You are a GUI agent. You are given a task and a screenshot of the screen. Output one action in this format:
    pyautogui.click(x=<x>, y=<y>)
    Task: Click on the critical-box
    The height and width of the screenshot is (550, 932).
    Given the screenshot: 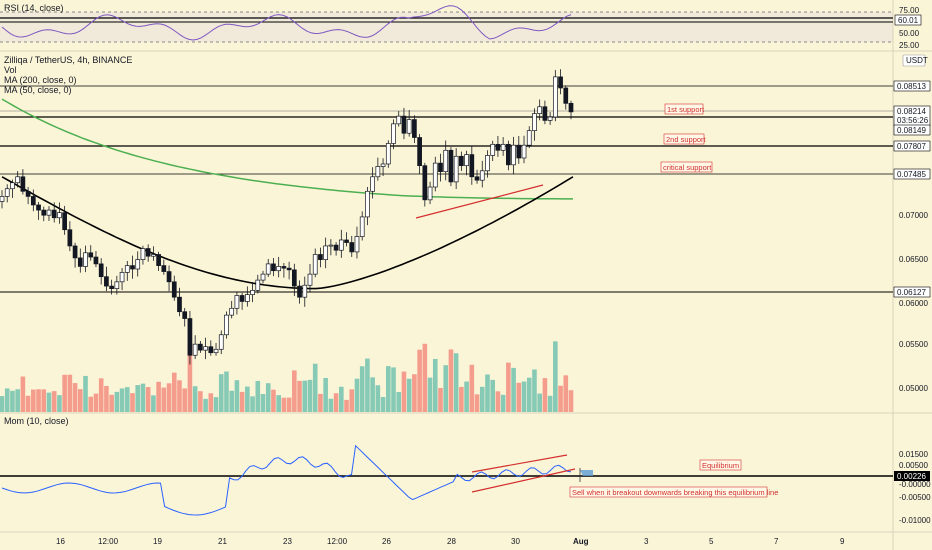 What is the action you would take?
    pyautogui.click(x=686, y=167)
    